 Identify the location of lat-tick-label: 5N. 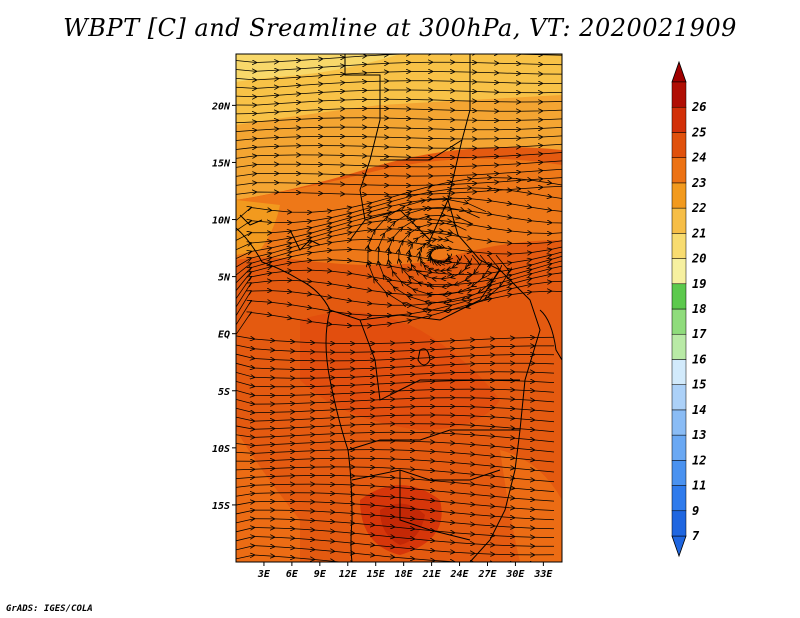
(224, 278).